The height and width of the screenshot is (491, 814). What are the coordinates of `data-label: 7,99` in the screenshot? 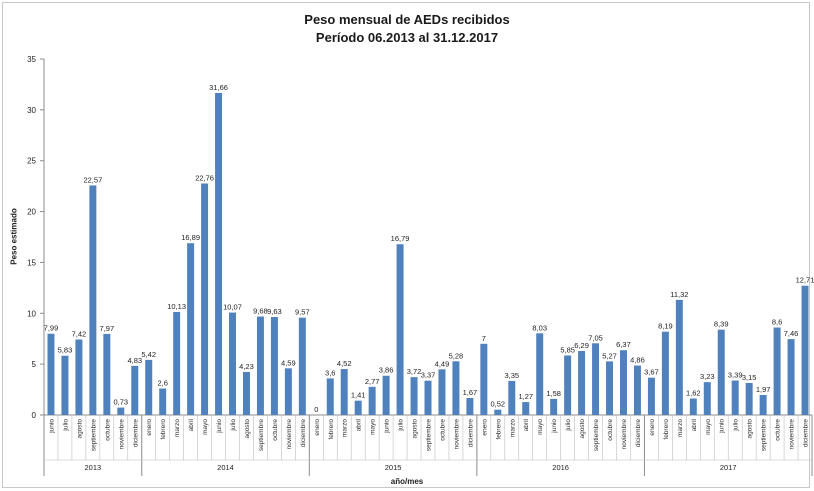 It's located at (51, 328).